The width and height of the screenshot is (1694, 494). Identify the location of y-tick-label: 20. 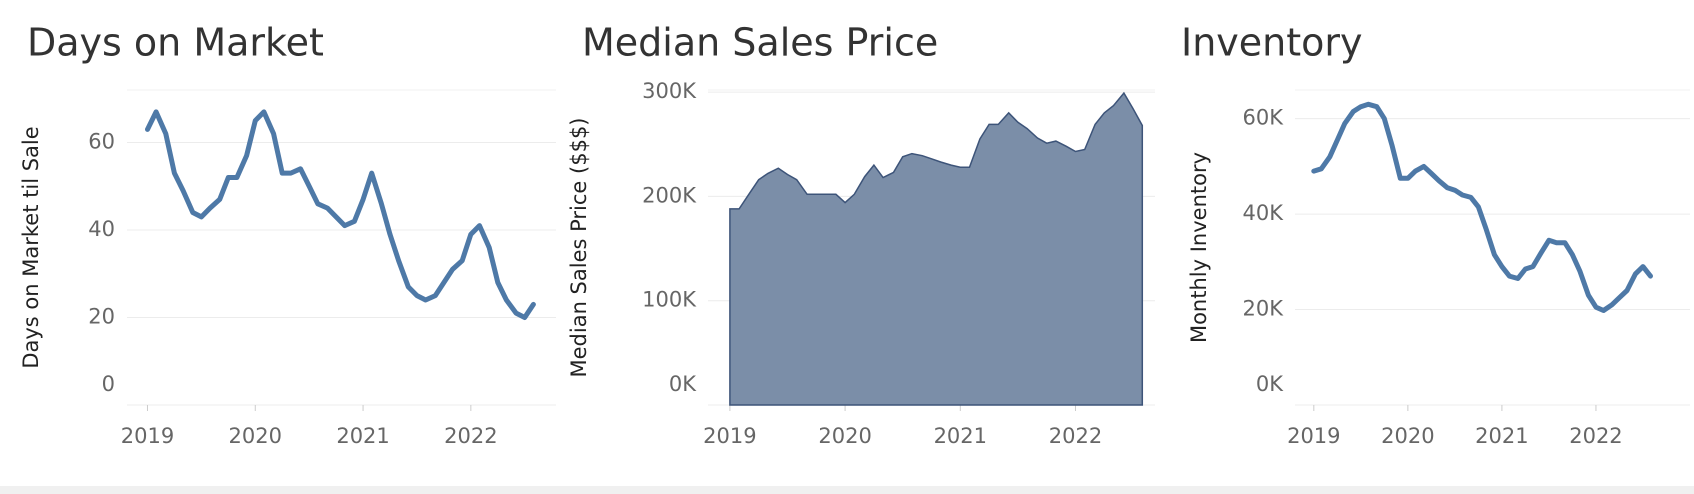
(101, 317).